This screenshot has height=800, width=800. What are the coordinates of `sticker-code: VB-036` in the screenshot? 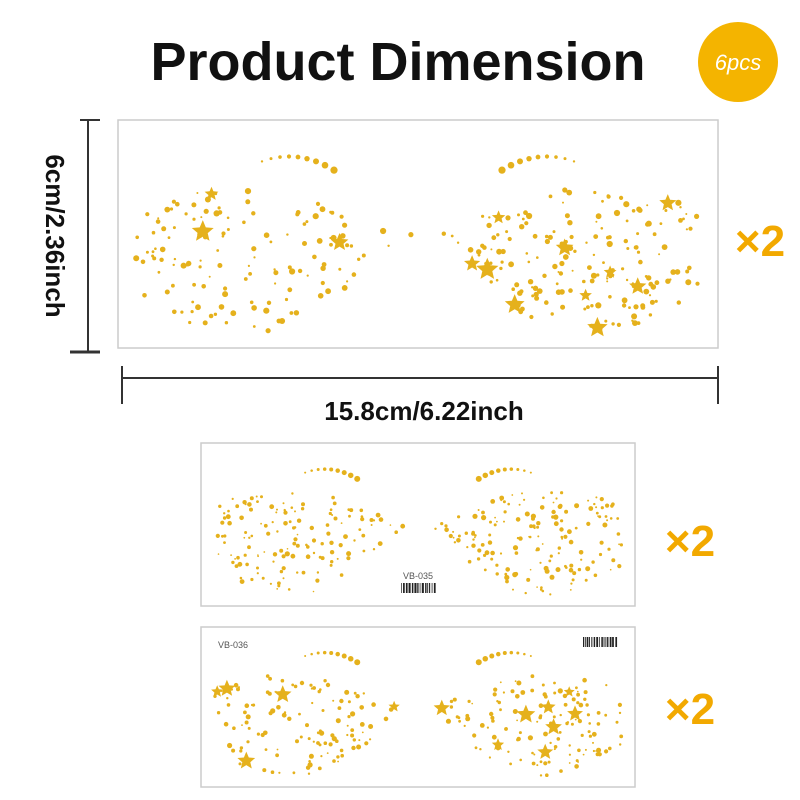 It's located at (233, 645).